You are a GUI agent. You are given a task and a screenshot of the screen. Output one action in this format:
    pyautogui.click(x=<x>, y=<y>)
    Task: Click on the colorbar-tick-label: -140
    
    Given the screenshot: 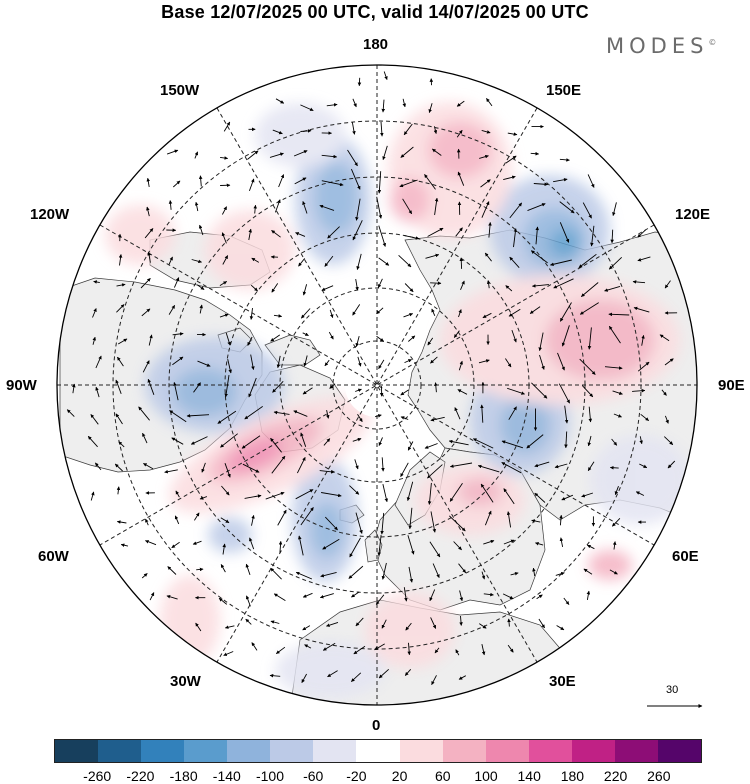 What is the action you would take?
    pyautogui.click(x=227, y=776)
    